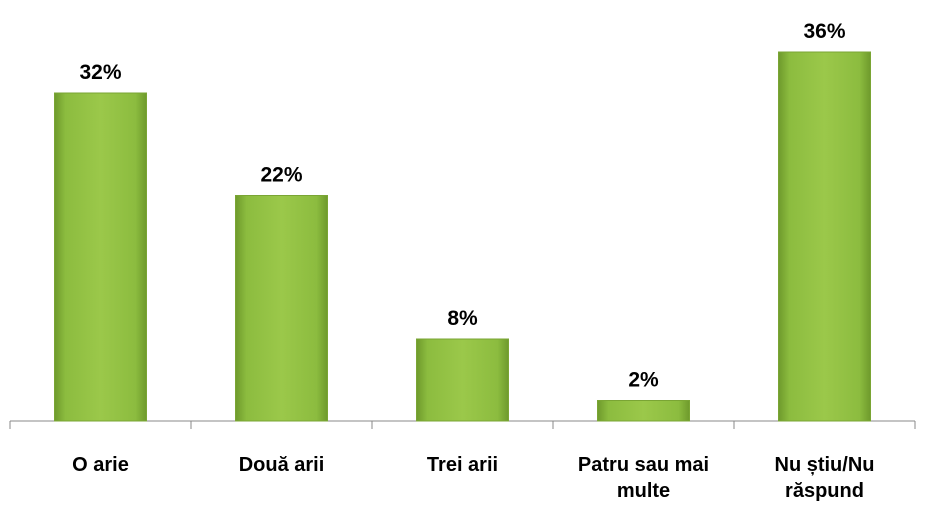  What do you see at coordinates (100, 465) in the screenshot?
I see `x-tick-label: O arie` at bounding box center [100, 465].